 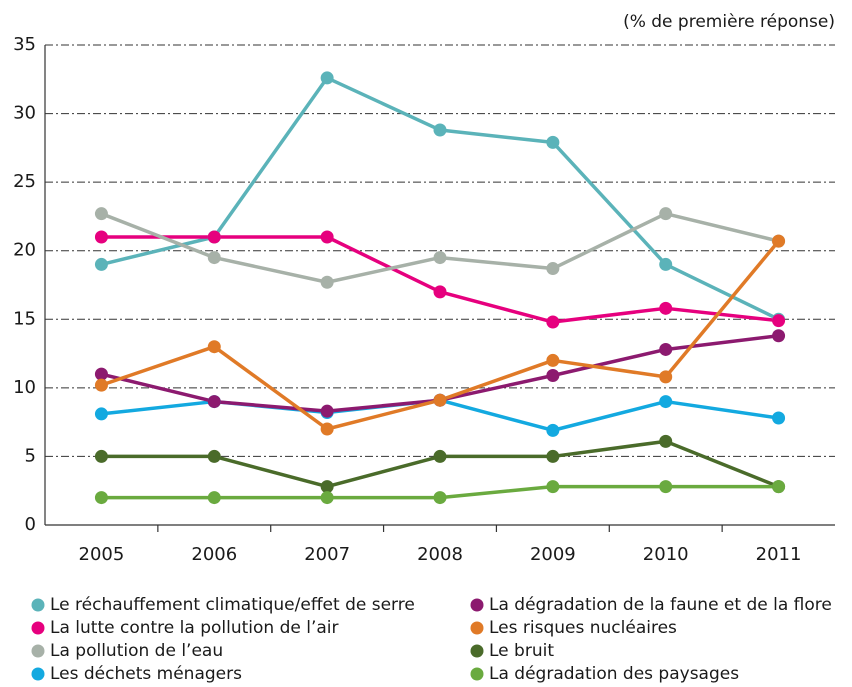 What do you see at coordinates (136, 651) in the screenshot?
I see `legend-label: La pollution de l’eau` at bounding box center [136, 651].